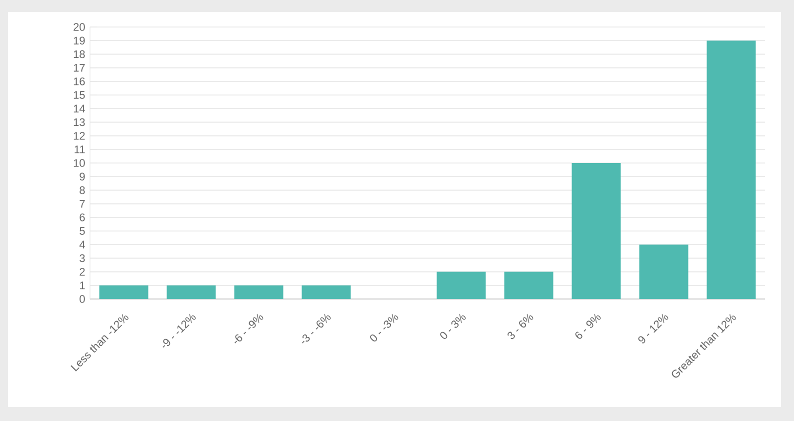 The image size is (794, 421). I want to click on y-tick-label: 9, so click(82, 176).